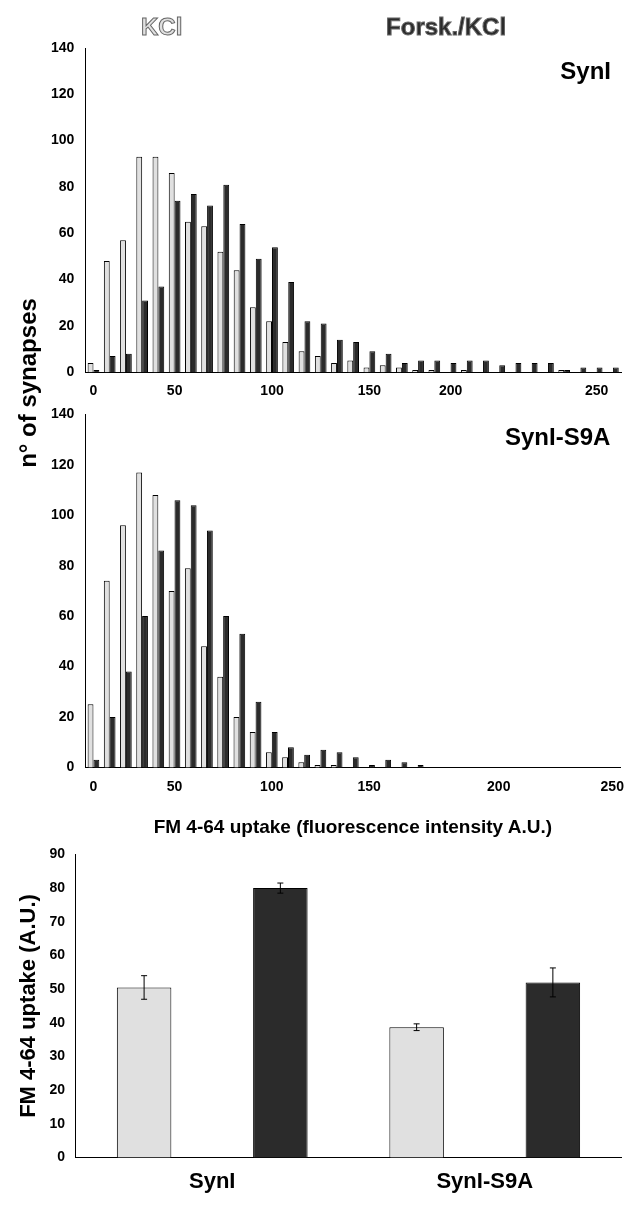 This screenshot has width=635, height=1210. Describe the element at coordinates (57, 853) in the screenshot. I see `y-tick-label: 90` at that location.